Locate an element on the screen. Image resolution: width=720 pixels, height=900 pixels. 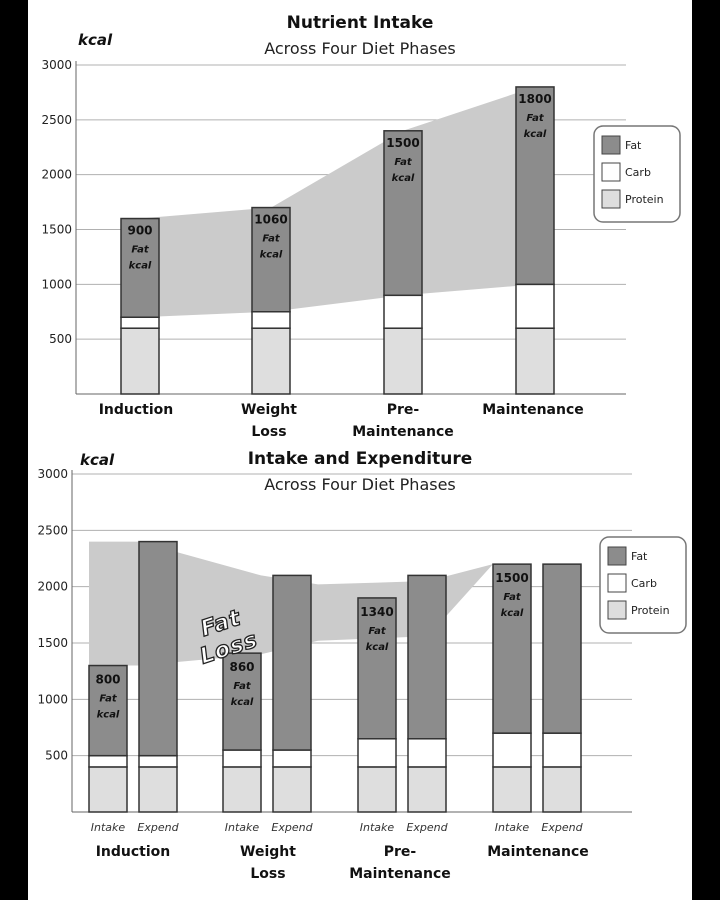
y-tick-label: 2500 is located at coordinates (56, 120).